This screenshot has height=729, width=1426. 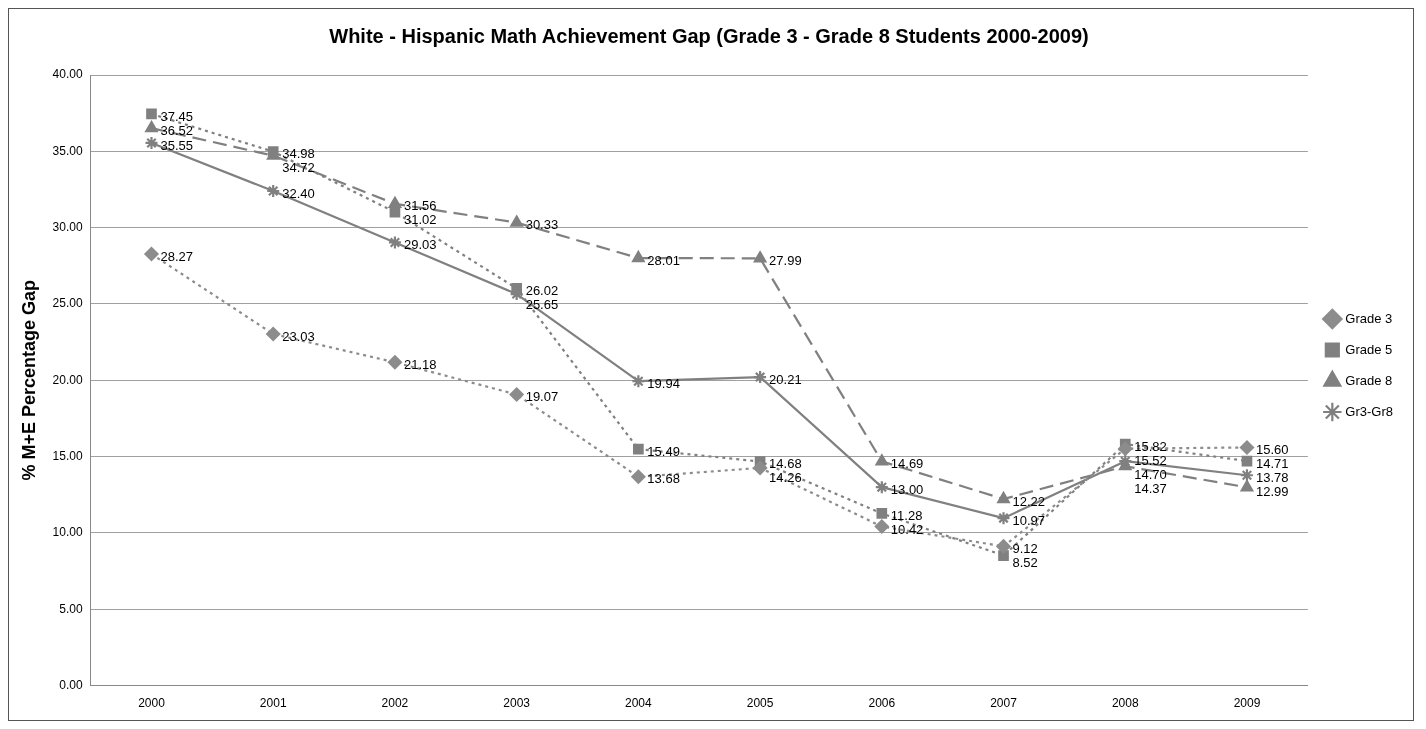 I want to click on x-tick-label: 2004, so click(x=639, y=703).